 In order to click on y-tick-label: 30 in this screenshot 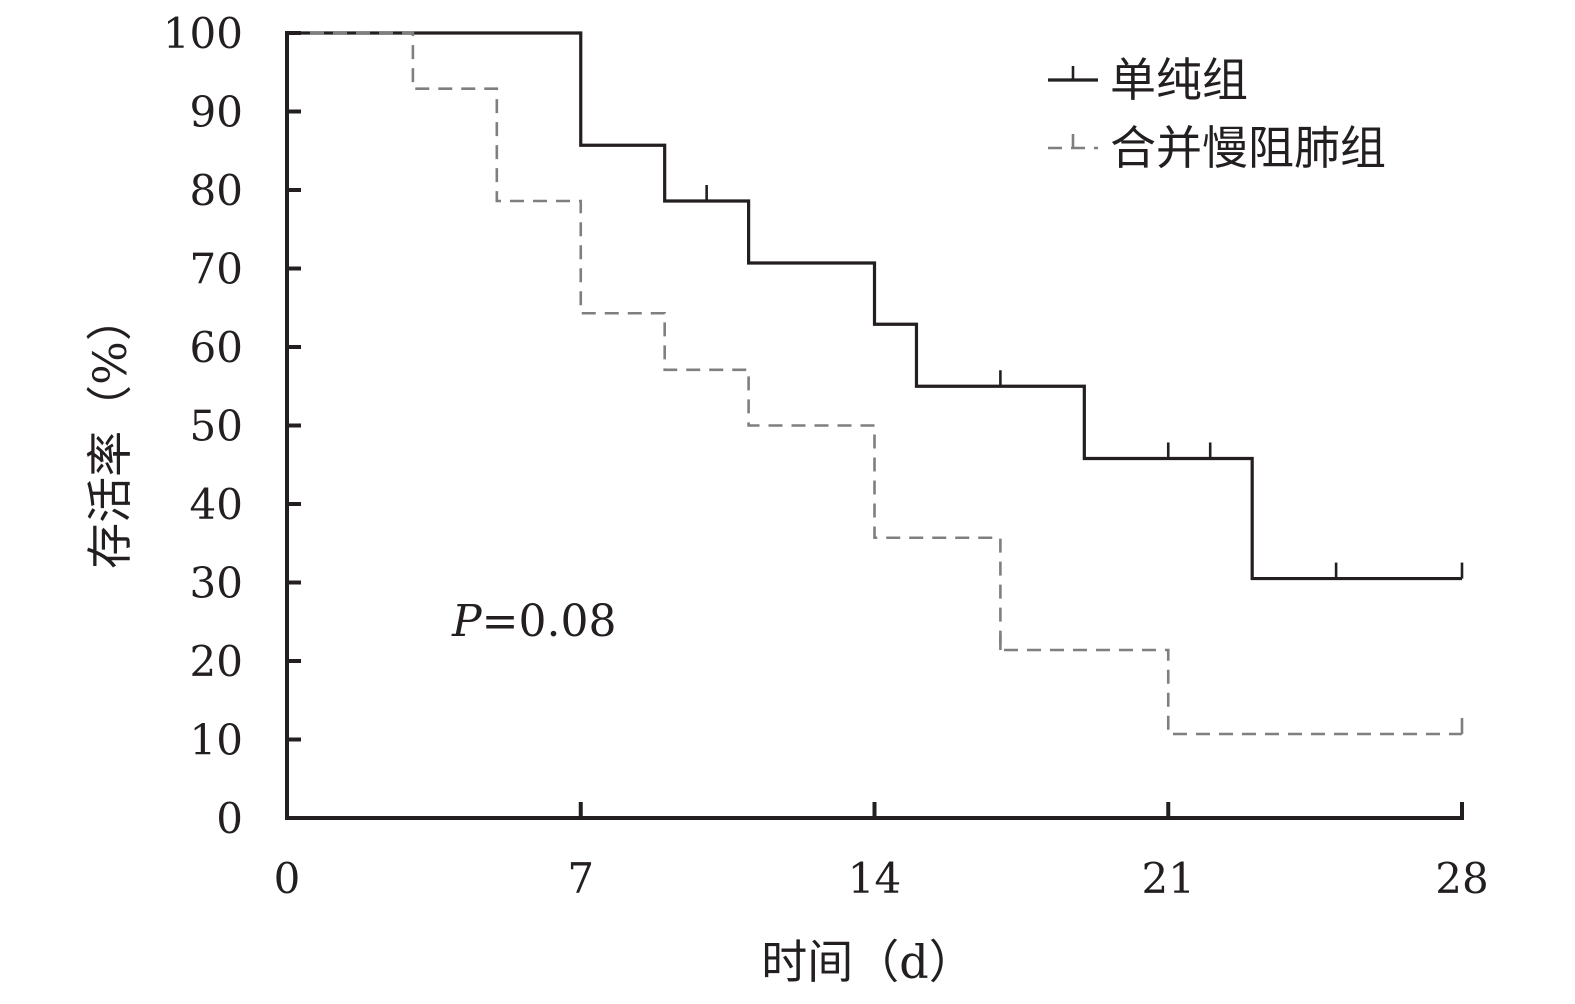, I will do `click(216, 583)`.